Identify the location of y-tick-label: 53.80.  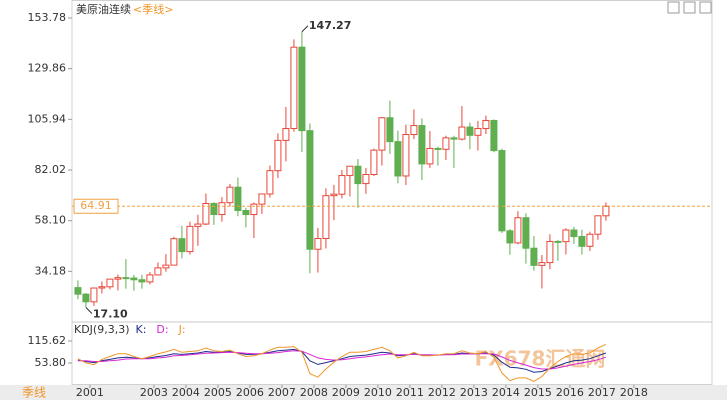
(51, 362).